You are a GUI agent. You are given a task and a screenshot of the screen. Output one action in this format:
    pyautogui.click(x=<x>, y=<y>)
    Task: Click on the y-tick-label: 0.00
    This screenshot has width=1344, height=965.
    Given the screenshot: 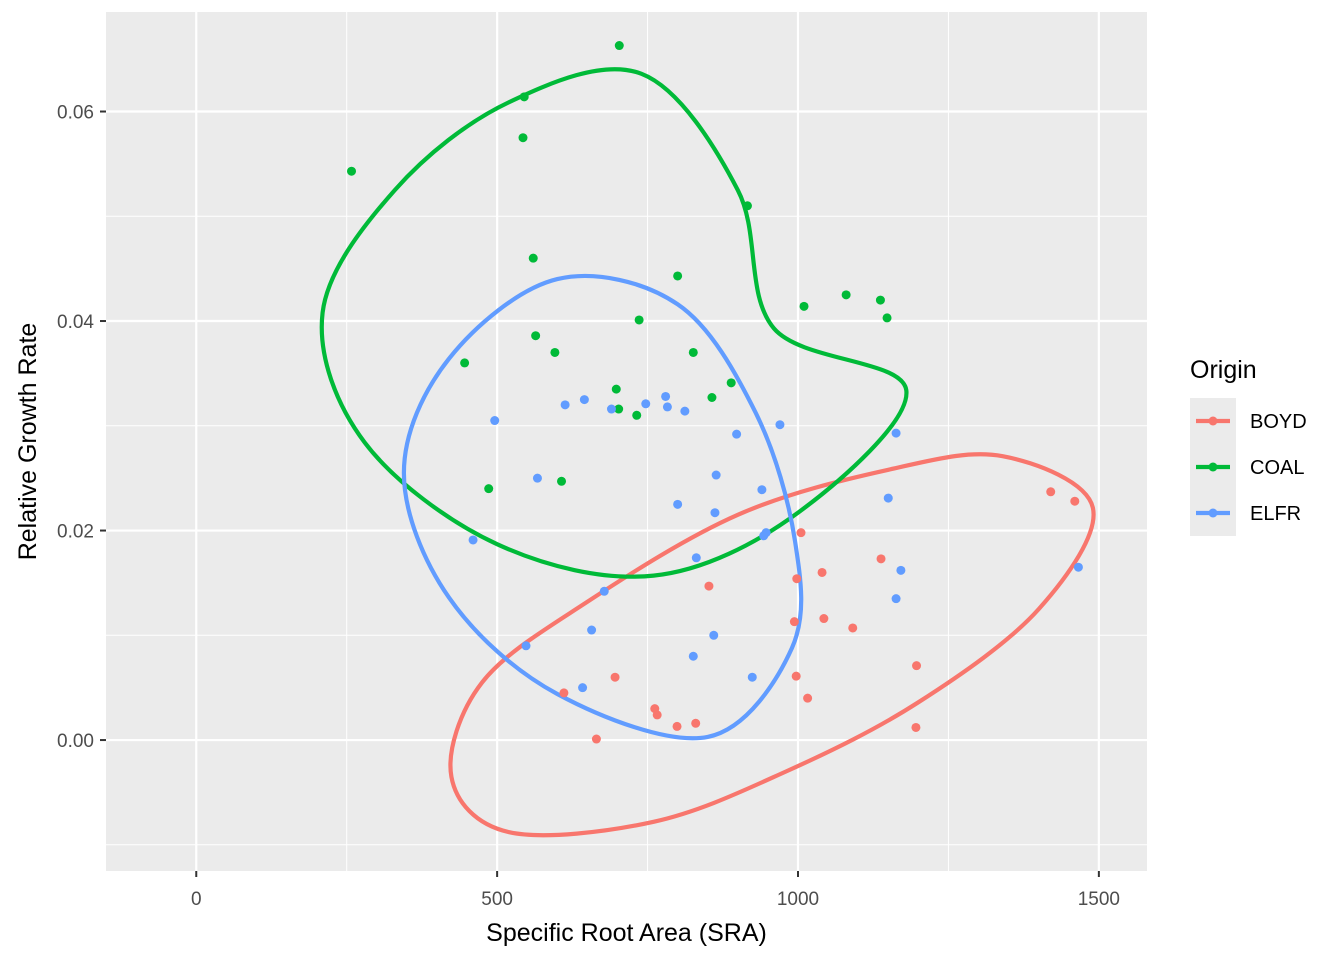 What is the action you would take?
    pyautogui.click(x=75, y=741)
    